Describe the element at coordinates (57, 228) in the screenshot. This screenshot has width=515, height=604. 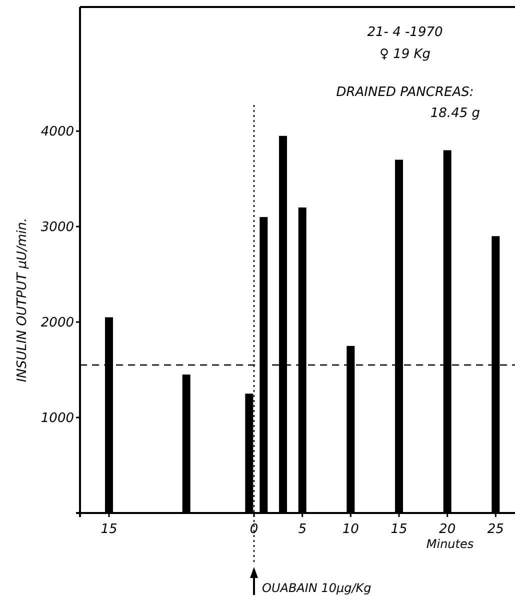
I see `y-tick-label: 3000` at that location.